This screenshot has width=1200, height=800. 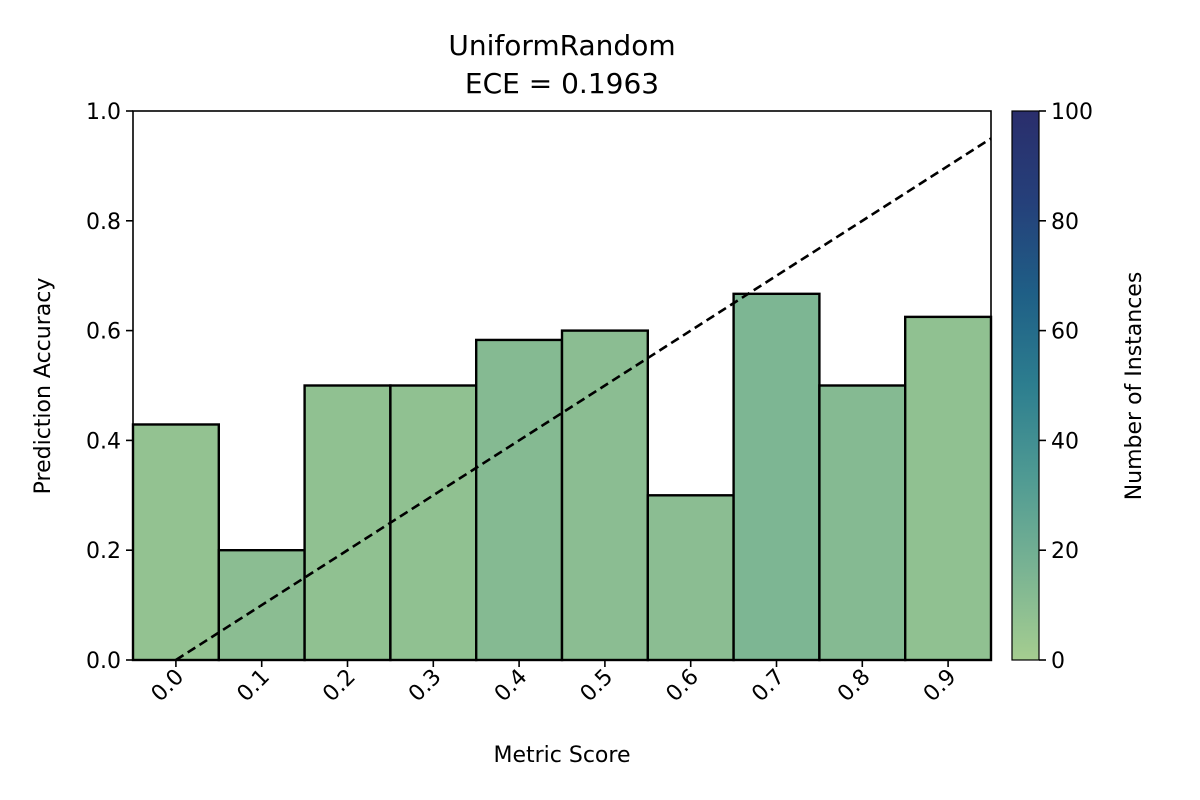 What do you see at coordinates (1065, 551) in the screenshot?
I see `colorbar-tick-label: 20` at bounding box center [1065, 551].